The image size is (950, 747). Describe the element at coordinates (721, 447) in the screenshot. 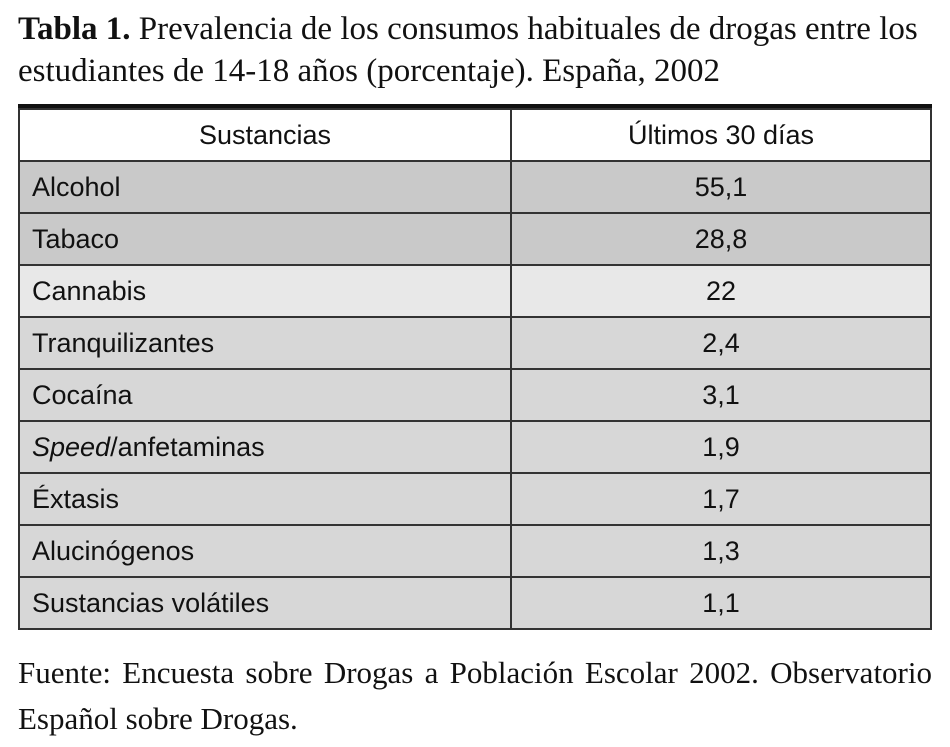

I see `value-cell: 1,9` at that location.